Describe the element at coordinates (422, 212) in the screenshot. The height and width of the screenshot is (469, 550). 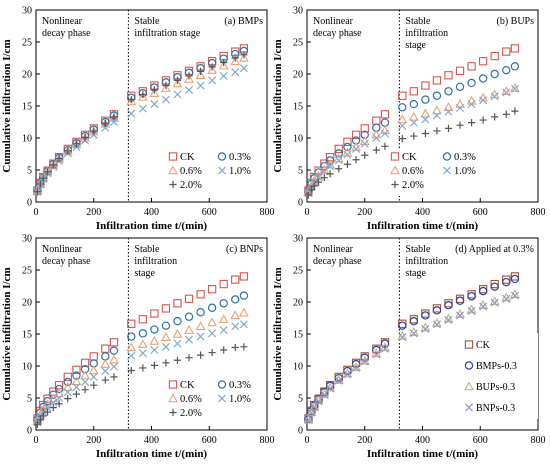
I see `x-tick-label: 400` at that location.